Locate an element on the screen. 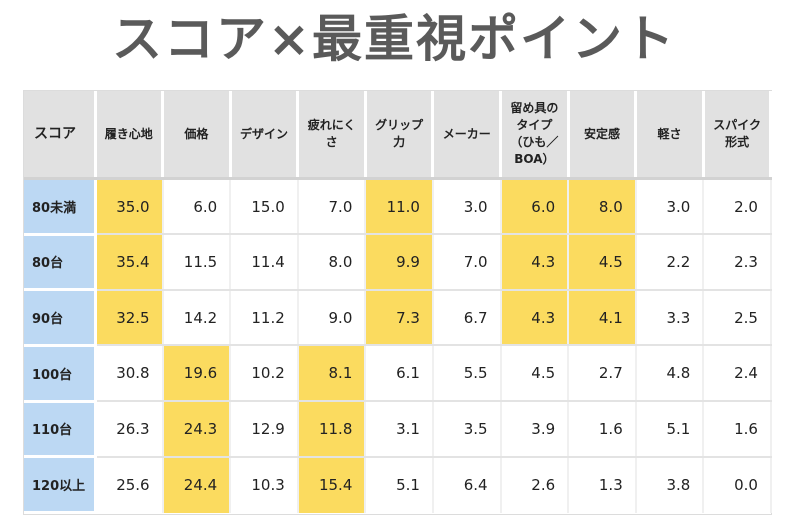  table-row: 80台 35.4 11.5 11.4 8.0 9.9 7.0 4.3 4.5 2.2 2.3 is located at coordinates (398, 263).